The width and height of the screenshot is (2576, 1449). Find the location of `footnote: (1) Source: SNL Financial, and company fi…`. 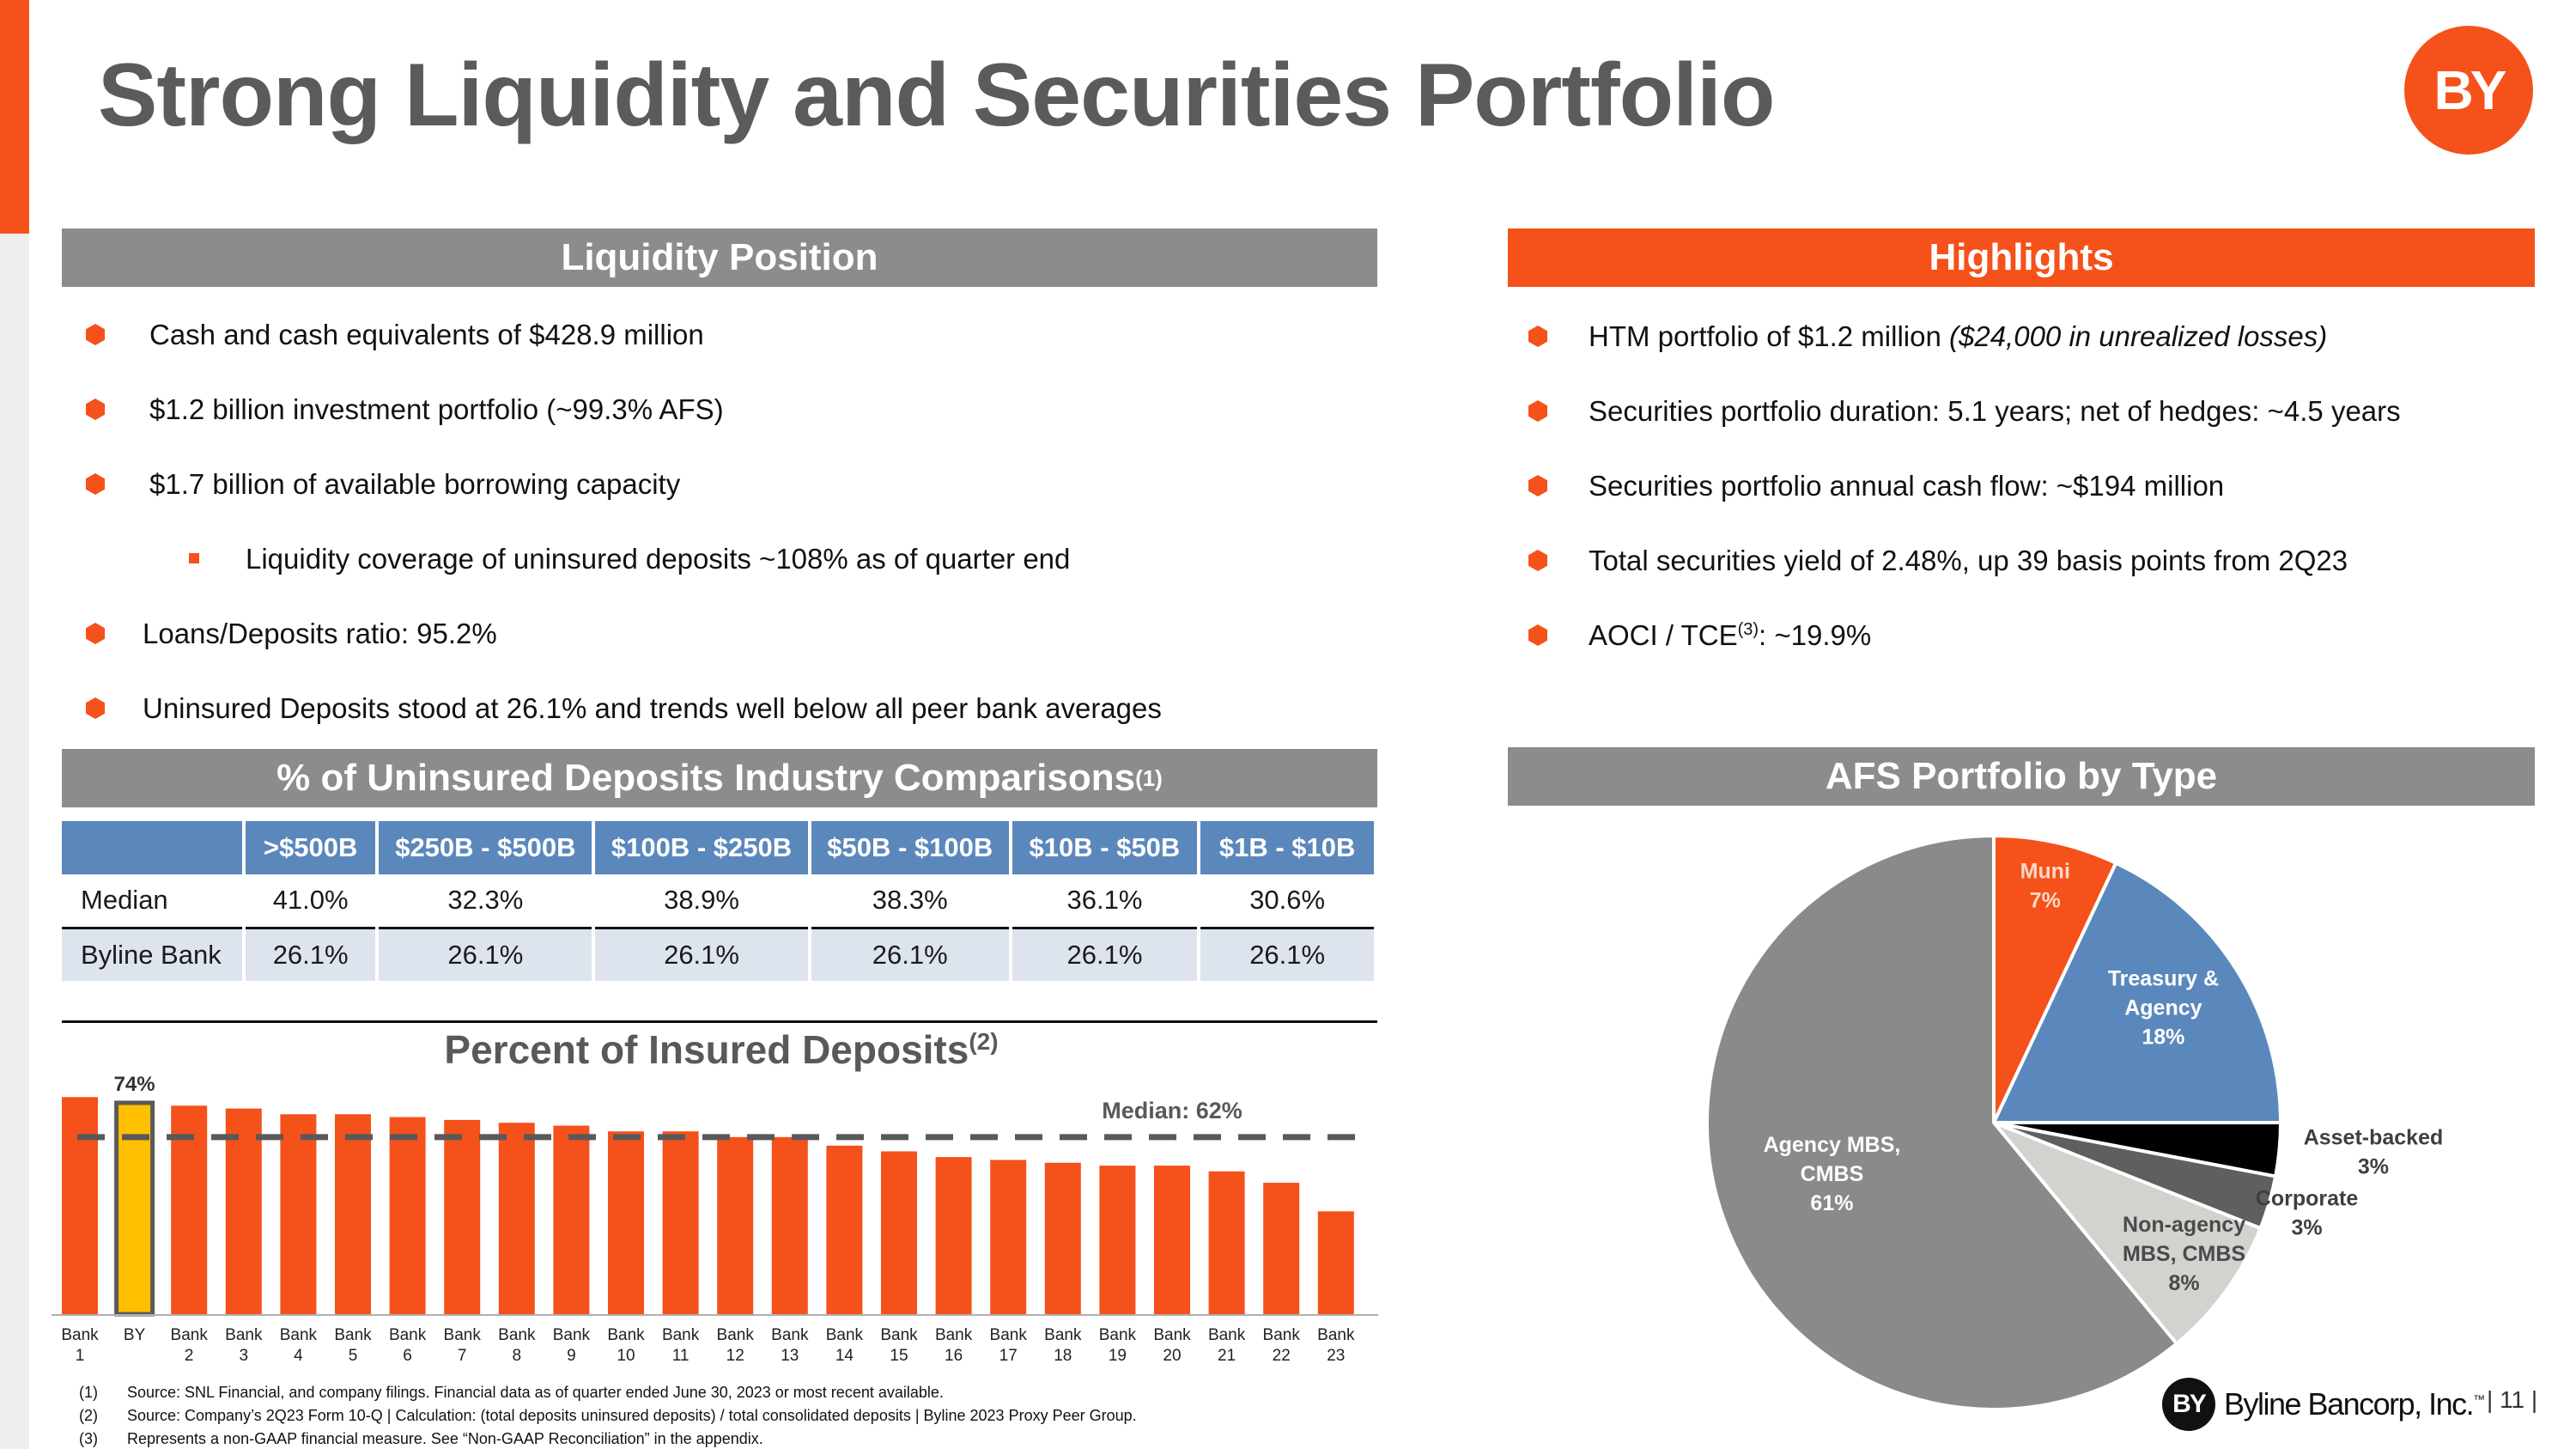

footnote: (1) Source: SNL Financial, and company fi… is located at coordinates (608, 1392).